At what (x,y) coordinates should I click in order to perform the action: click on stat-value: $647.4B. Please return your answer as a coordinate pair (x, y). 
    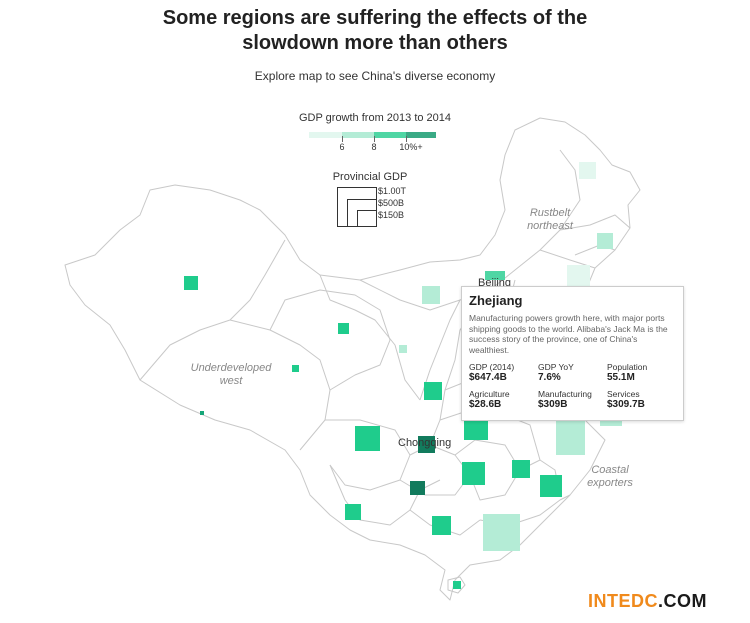
    Looking at the image, I should click on (488, 377).